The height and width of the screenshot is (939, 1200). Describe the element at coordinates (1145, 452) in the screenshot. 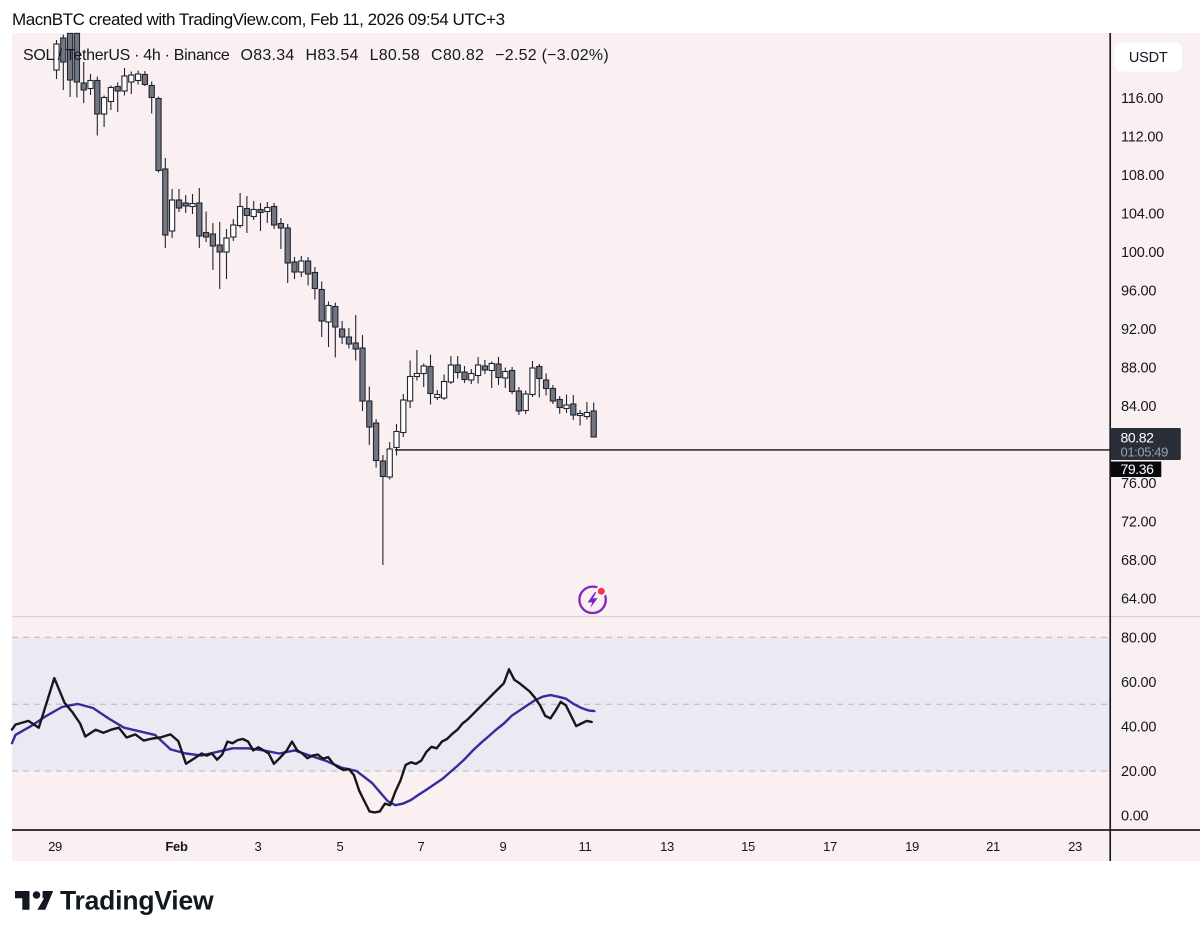

I see `svg-text: 01:05:49` at that location.